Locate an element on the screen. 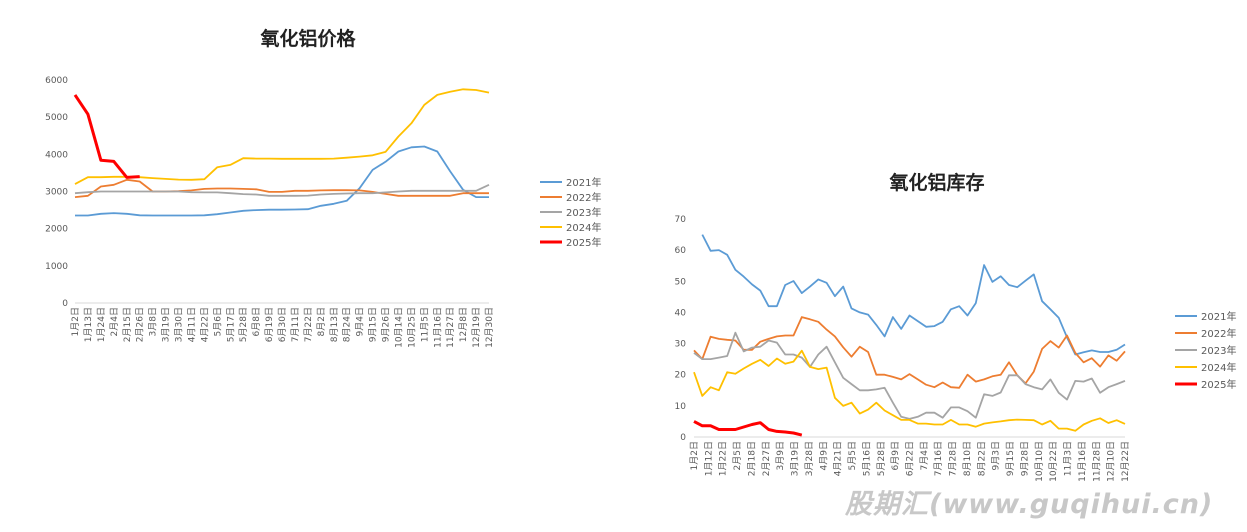 This screenshot has height=532, width=1247. x-tick-label: 6月8日 is located at coordinates (256, 321).